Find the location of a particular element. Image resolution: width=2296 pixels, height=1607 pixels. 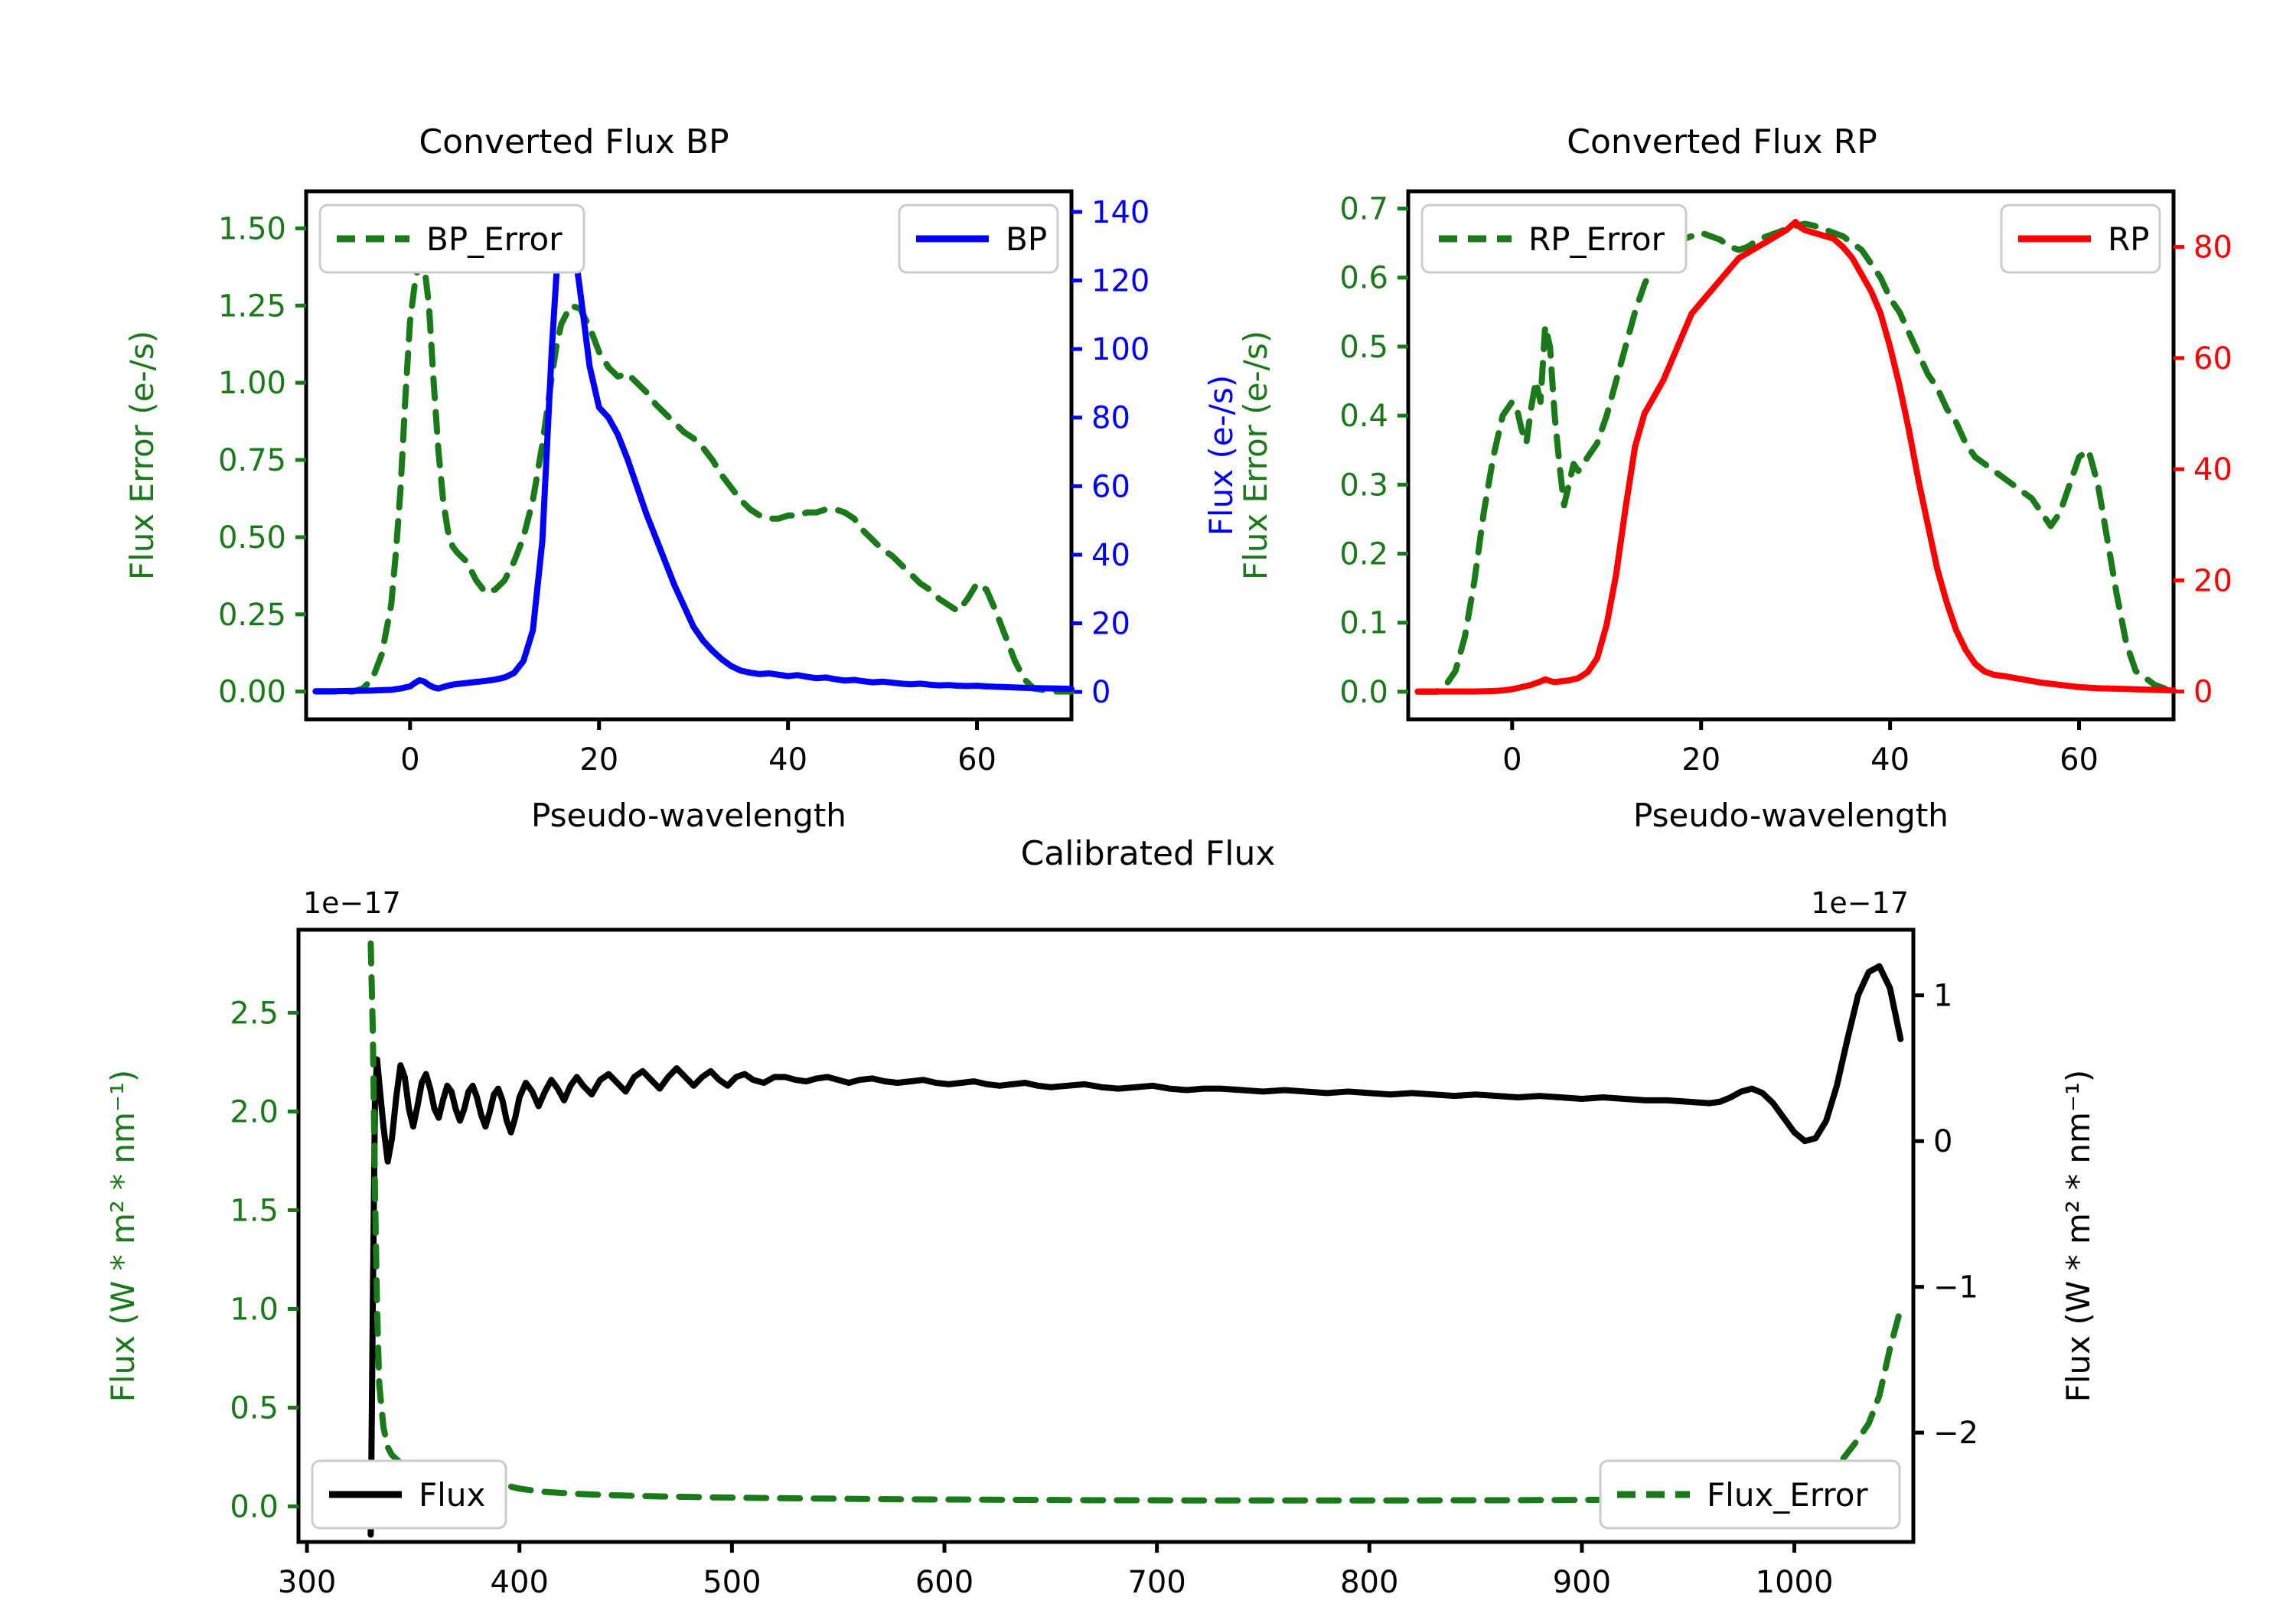

legend-rp: RP is located at coordinates (2080, 239).